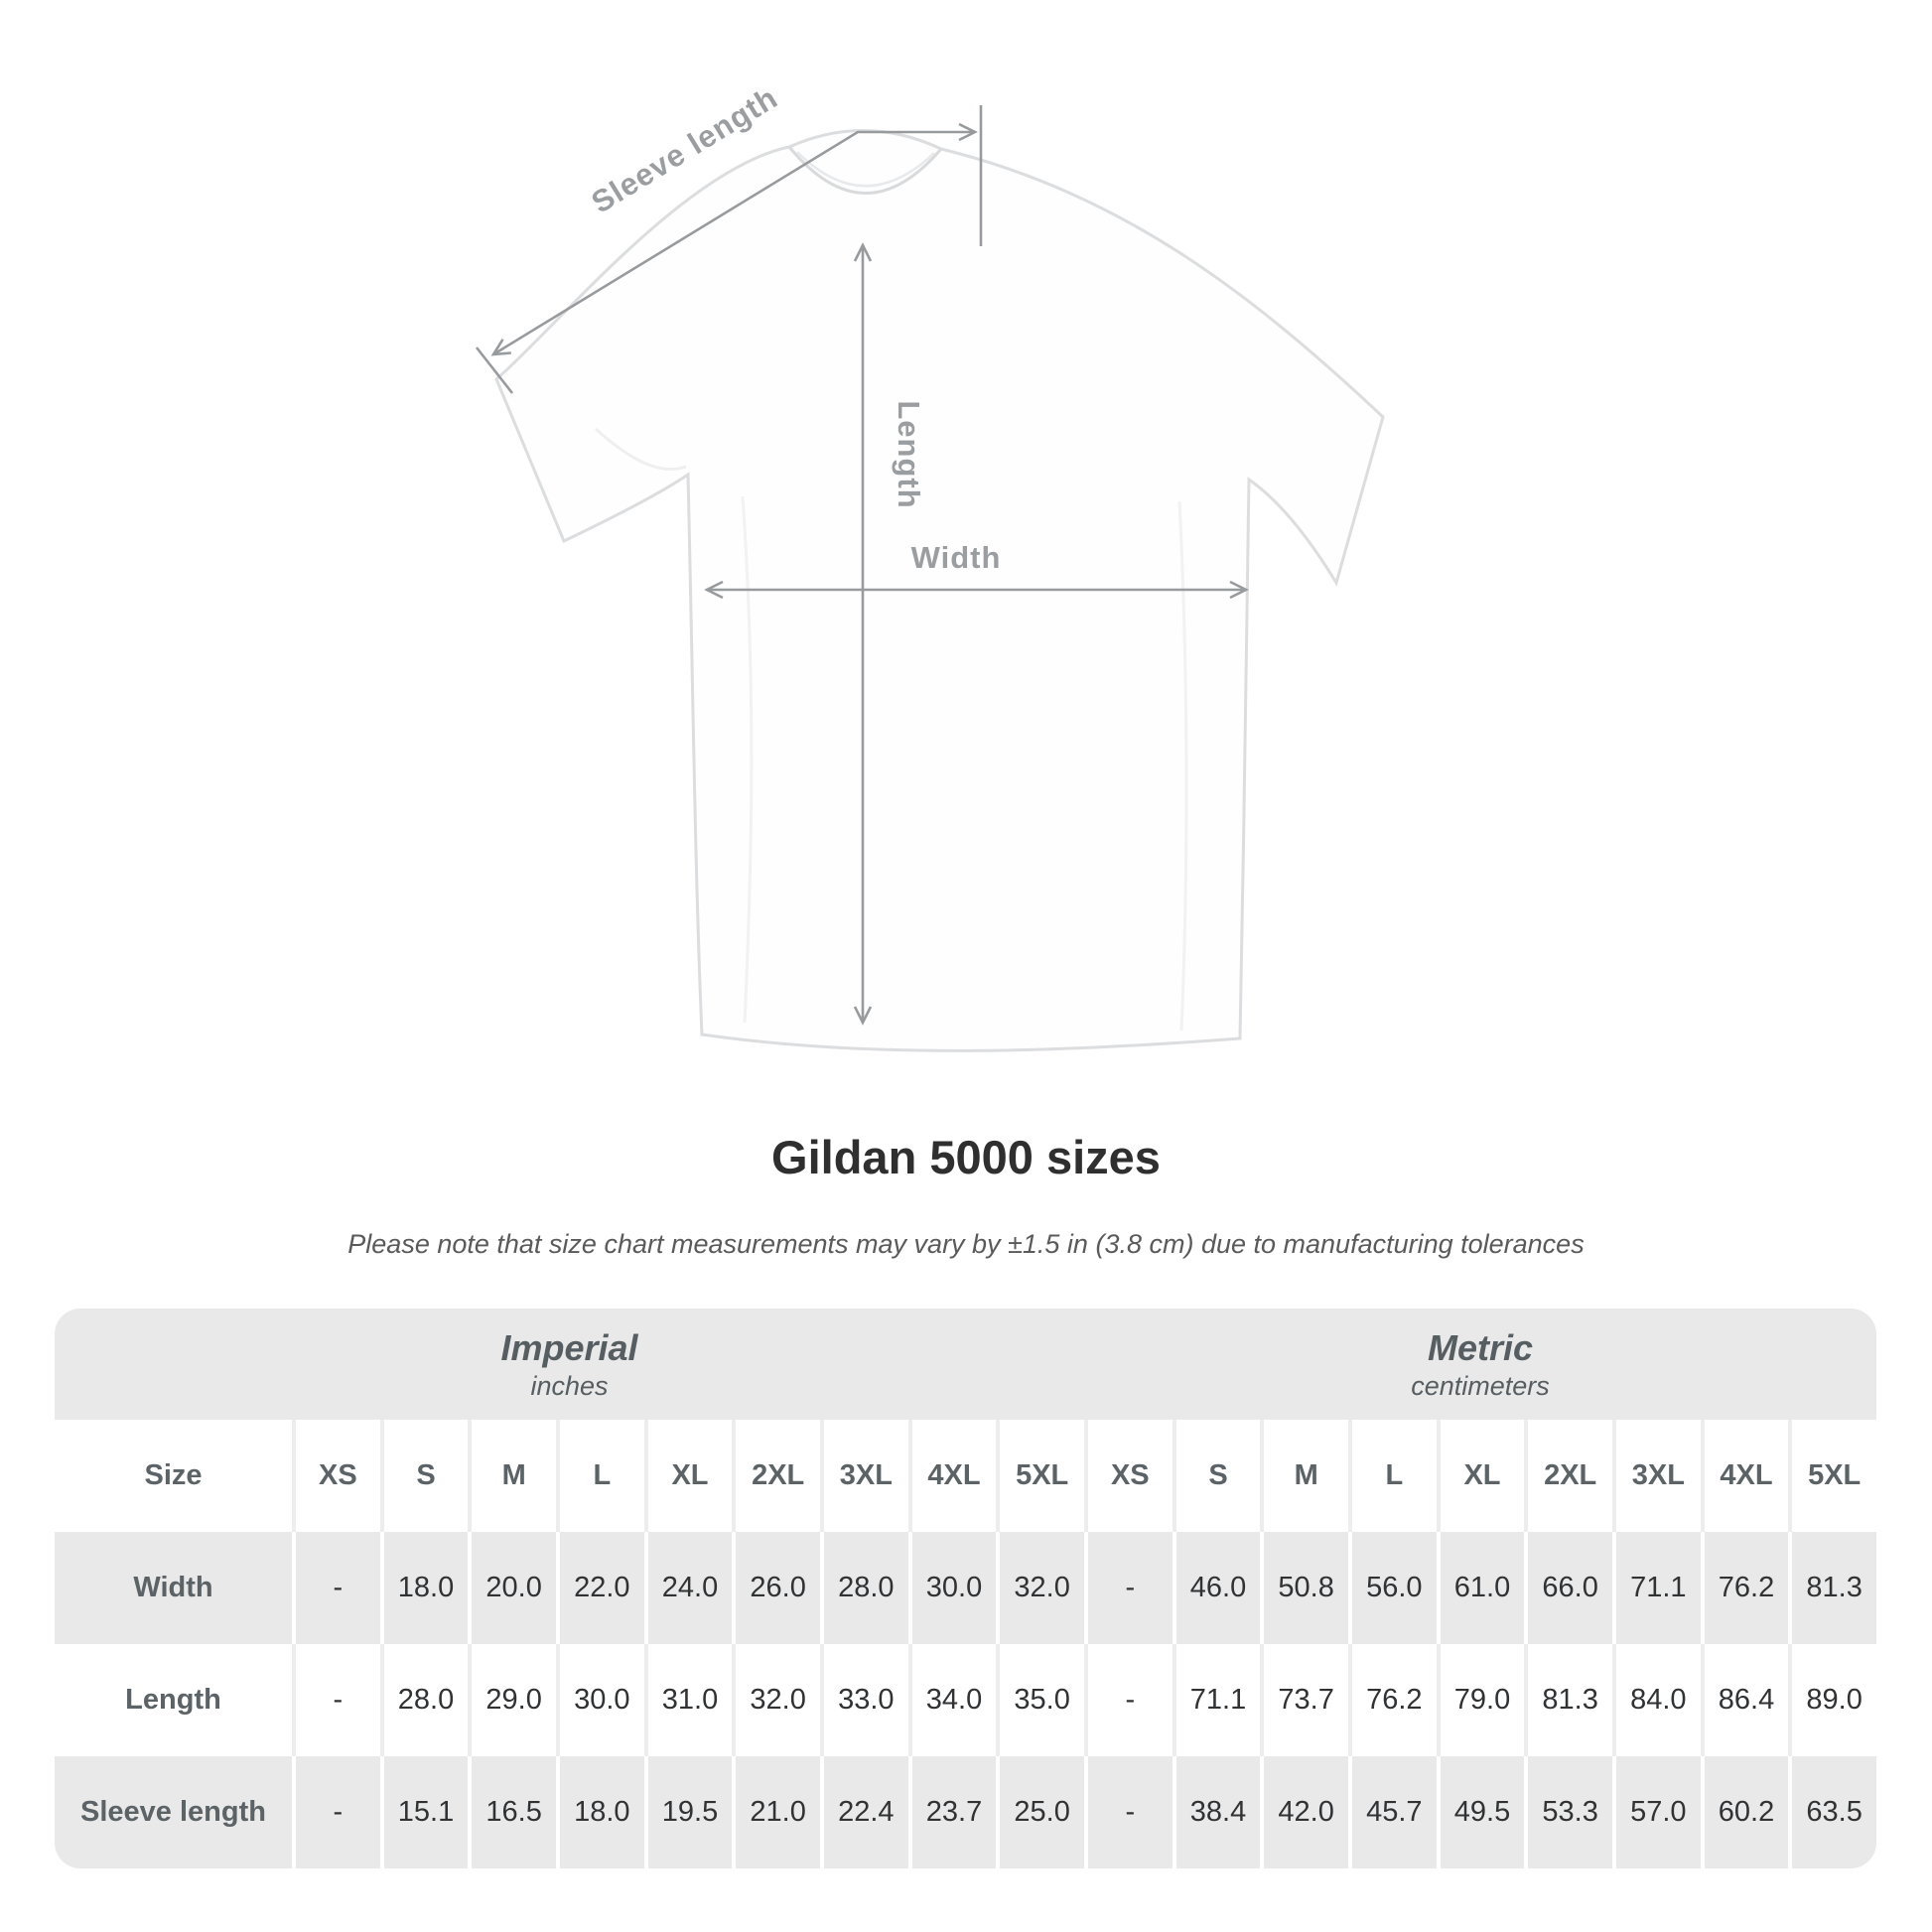  What do you see at coordinates (1040, 1700) in the screenshot?
I see `table-cell: 35.0` at bounding box center [1040, 1700].